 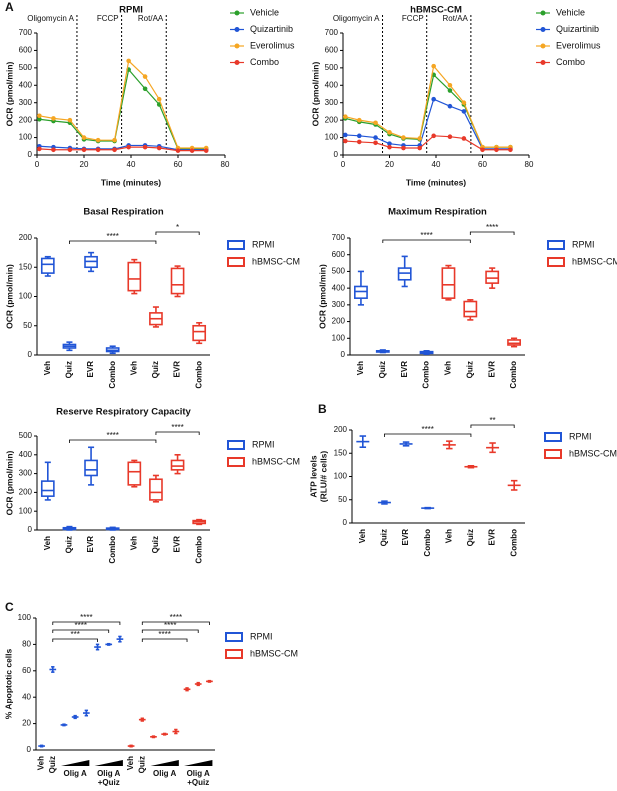 I want to click on y-tick-label: 20, so click(x=26, y=723).